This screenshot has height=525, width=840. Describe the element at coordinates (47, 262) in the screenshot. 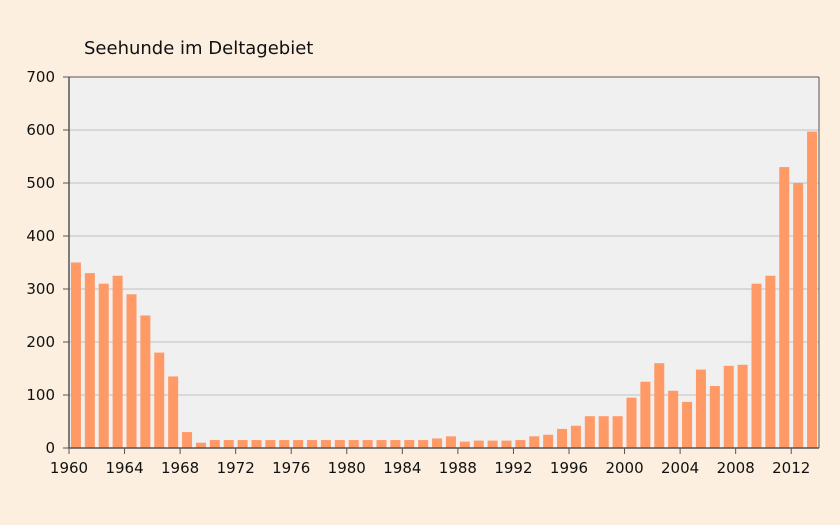

I see `y-axis-ticks: 0 100 200 300 400 500 600 700` at that location.